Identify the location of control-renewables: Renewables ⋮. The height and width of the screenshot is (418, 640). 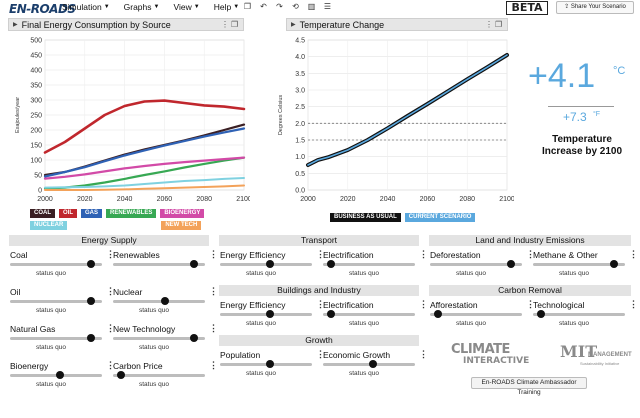
(165, 263).